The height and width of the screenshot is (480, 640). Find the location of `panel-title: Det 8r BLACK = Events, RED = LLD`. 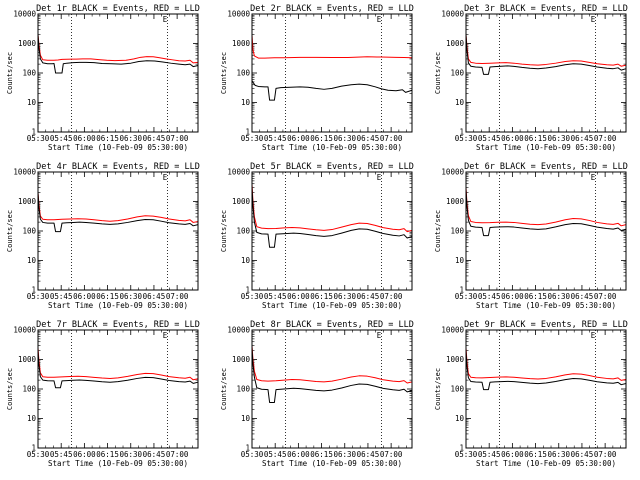

panel-title: Det 8r BLACK = Events, RED = LLD is located at coordinates (332, 325).